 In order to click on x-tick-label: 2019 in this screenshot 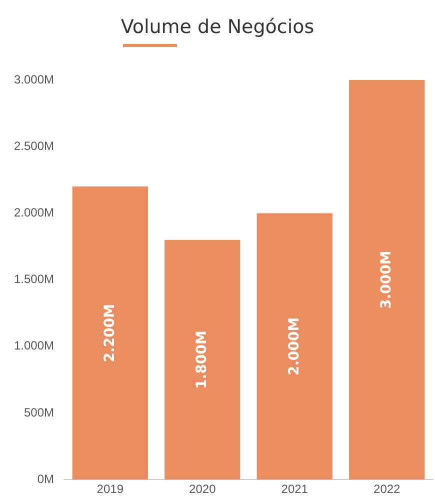, I will do `click(110, 489)`.